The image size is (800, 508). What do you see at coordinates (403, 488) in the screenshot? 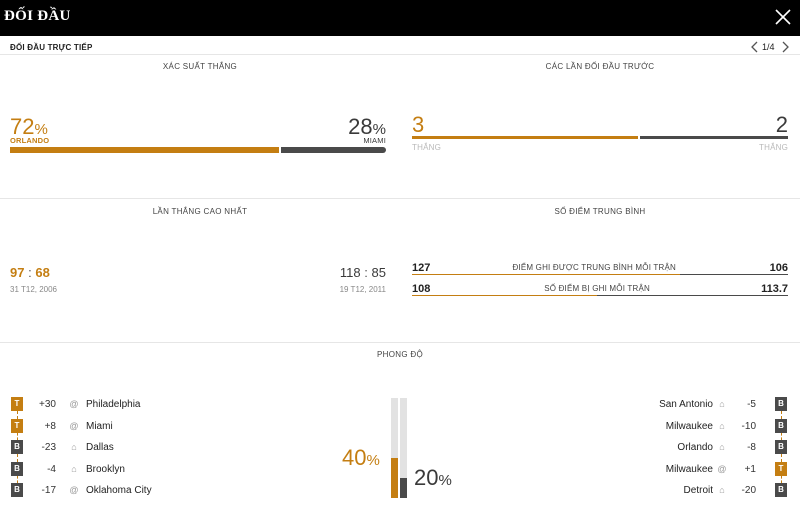
I see `away-form-gauge-fill` at bounding box center [403, 488].